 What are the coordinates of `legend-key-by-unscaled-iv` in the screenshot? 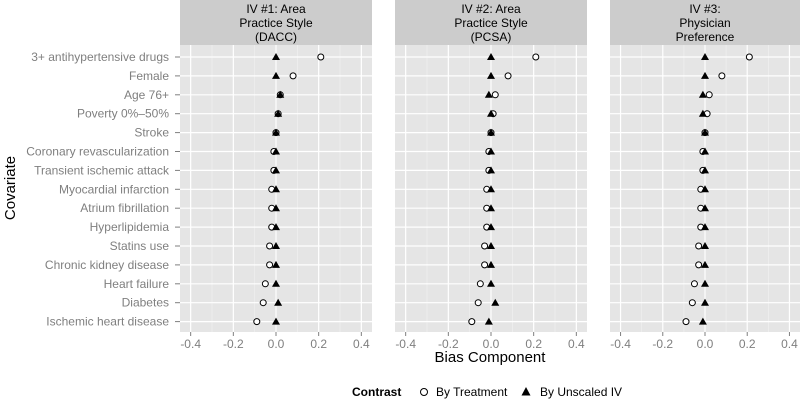 It's located at (526, 391).